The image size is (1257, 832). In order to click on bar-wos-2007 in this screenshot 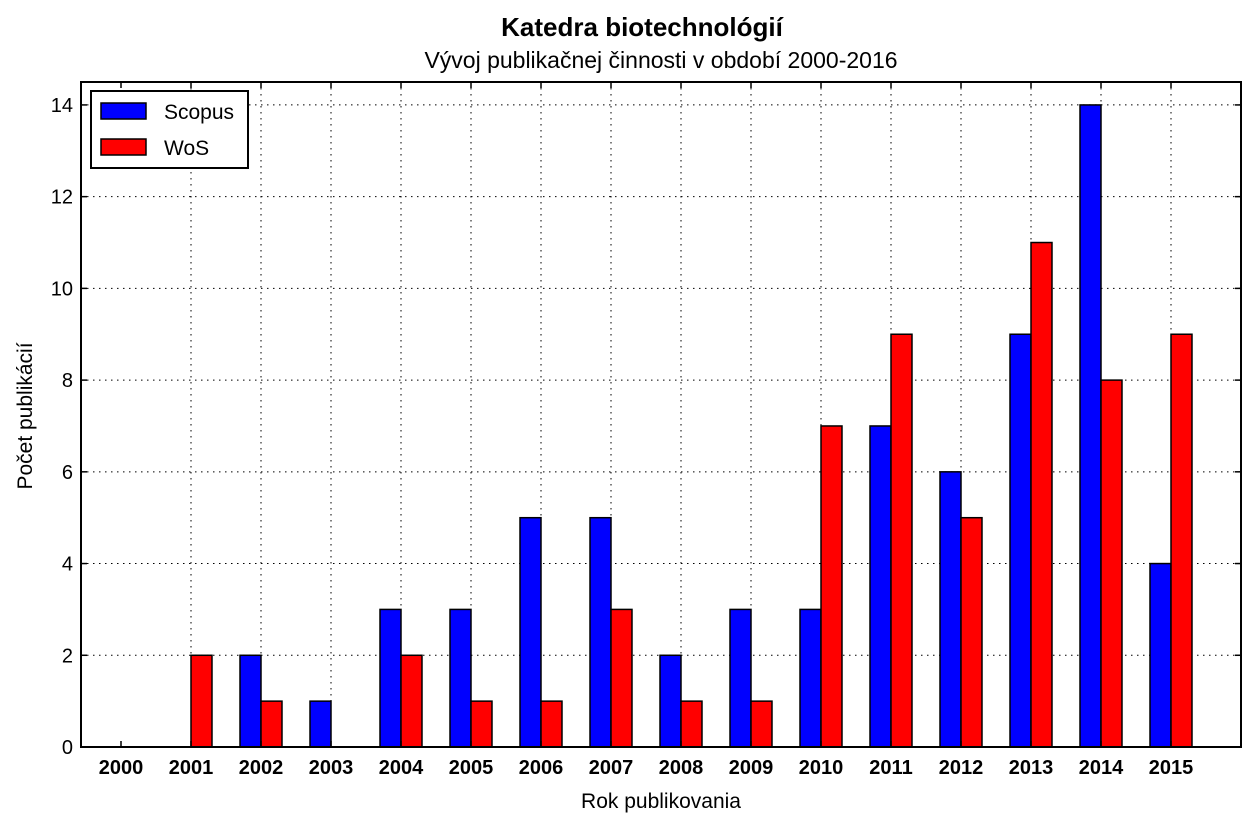, I will do `click(621, 678)`.